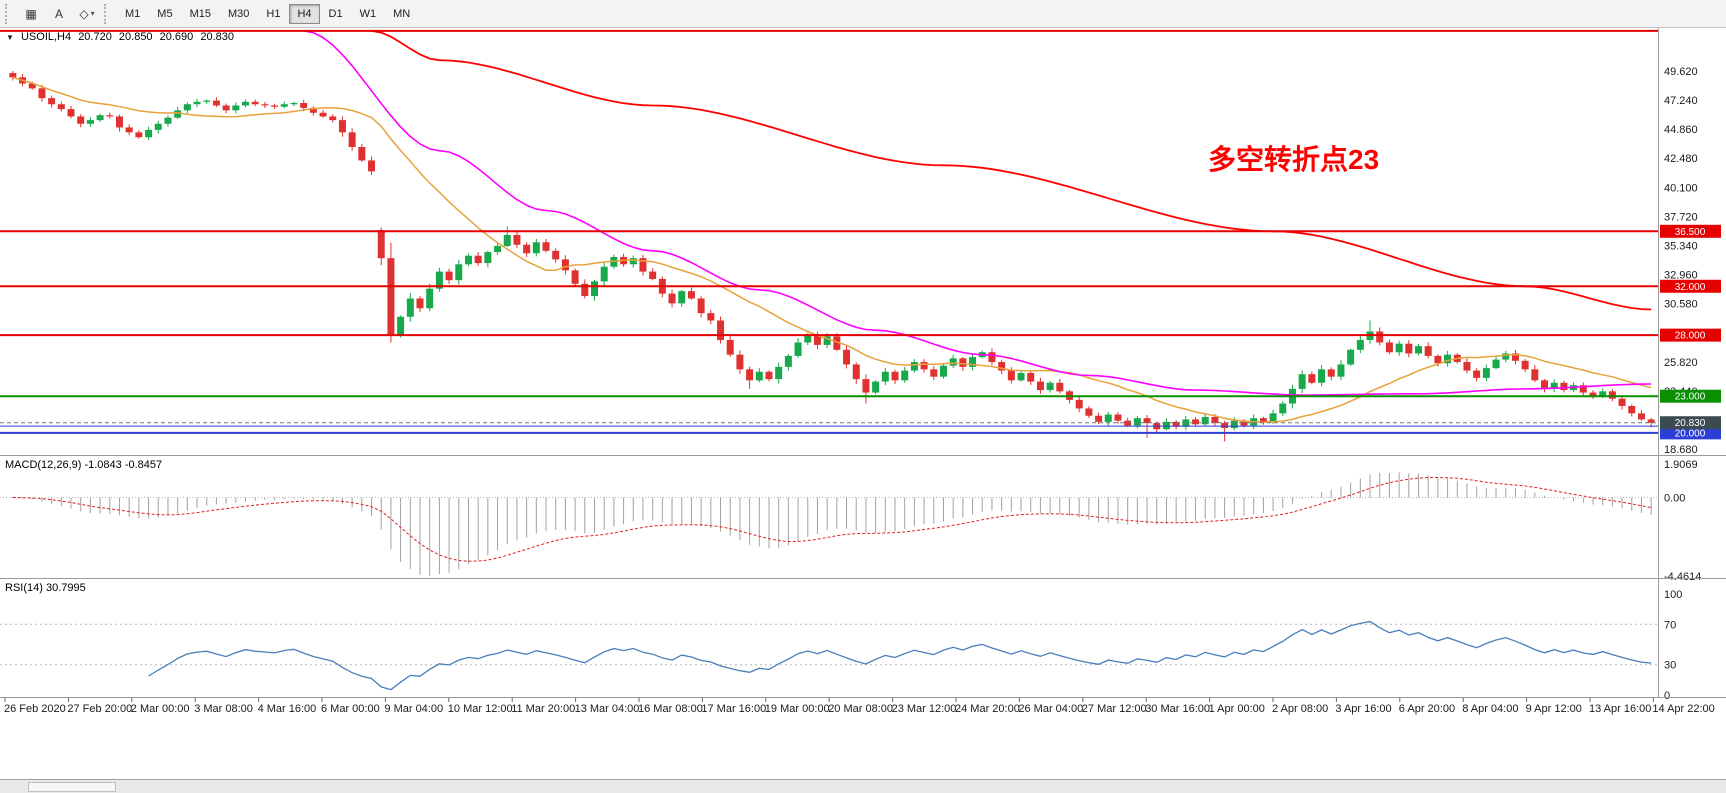  What do you see at coordinates (1300, 709) in the screenshot?
I see `time-axis-label: 2 Apr 08:00` at bounding box center [1300, 709].